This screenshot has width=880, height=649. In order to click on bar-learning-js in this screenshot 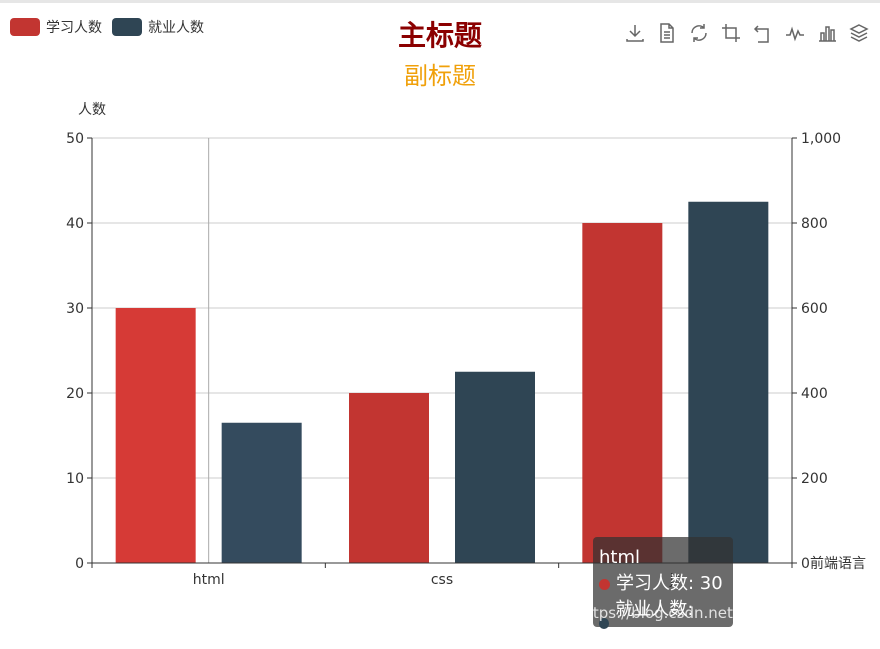, I will do `click(622, 393)`.